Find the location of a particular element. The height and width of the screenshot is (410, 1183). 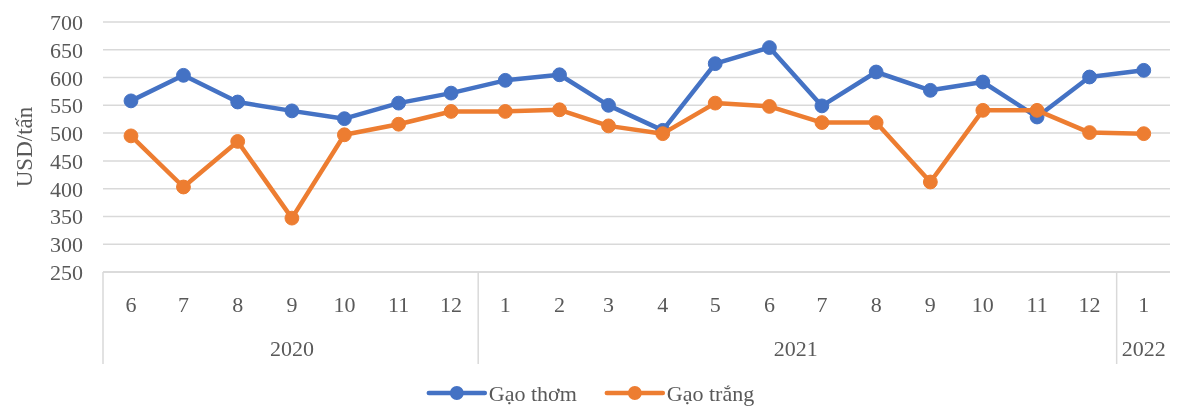

x-tick-label: 5 is located at coordinates (715, 304).